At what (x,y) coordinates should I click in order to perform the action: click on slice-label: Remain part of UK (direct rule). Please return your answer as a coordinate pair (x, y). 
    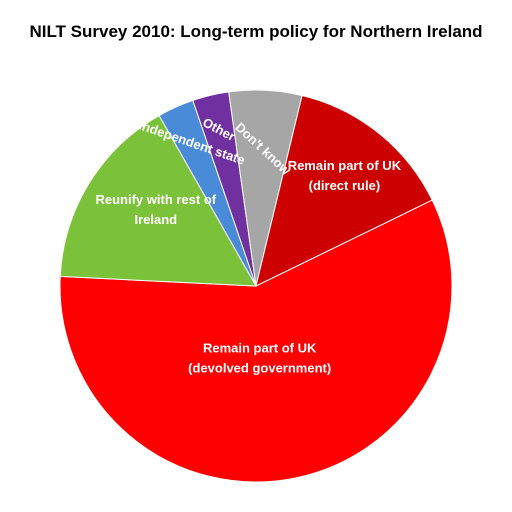
    Looking at the image, I should click on (345, 175).